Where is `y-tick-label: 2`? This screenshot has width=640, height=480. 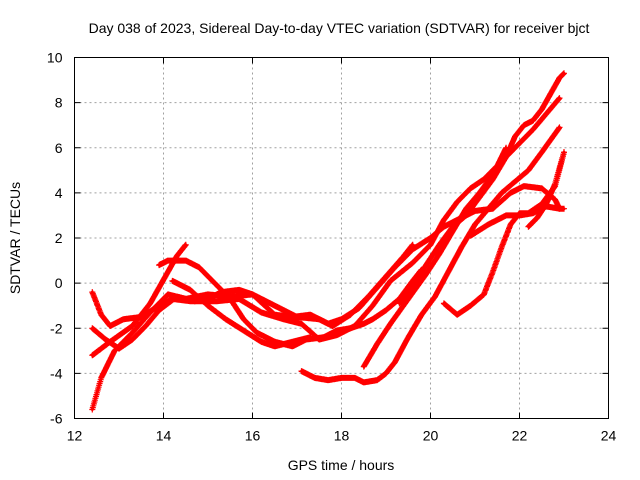 y-tick-label: 2 is located at coordinates (59, 238).